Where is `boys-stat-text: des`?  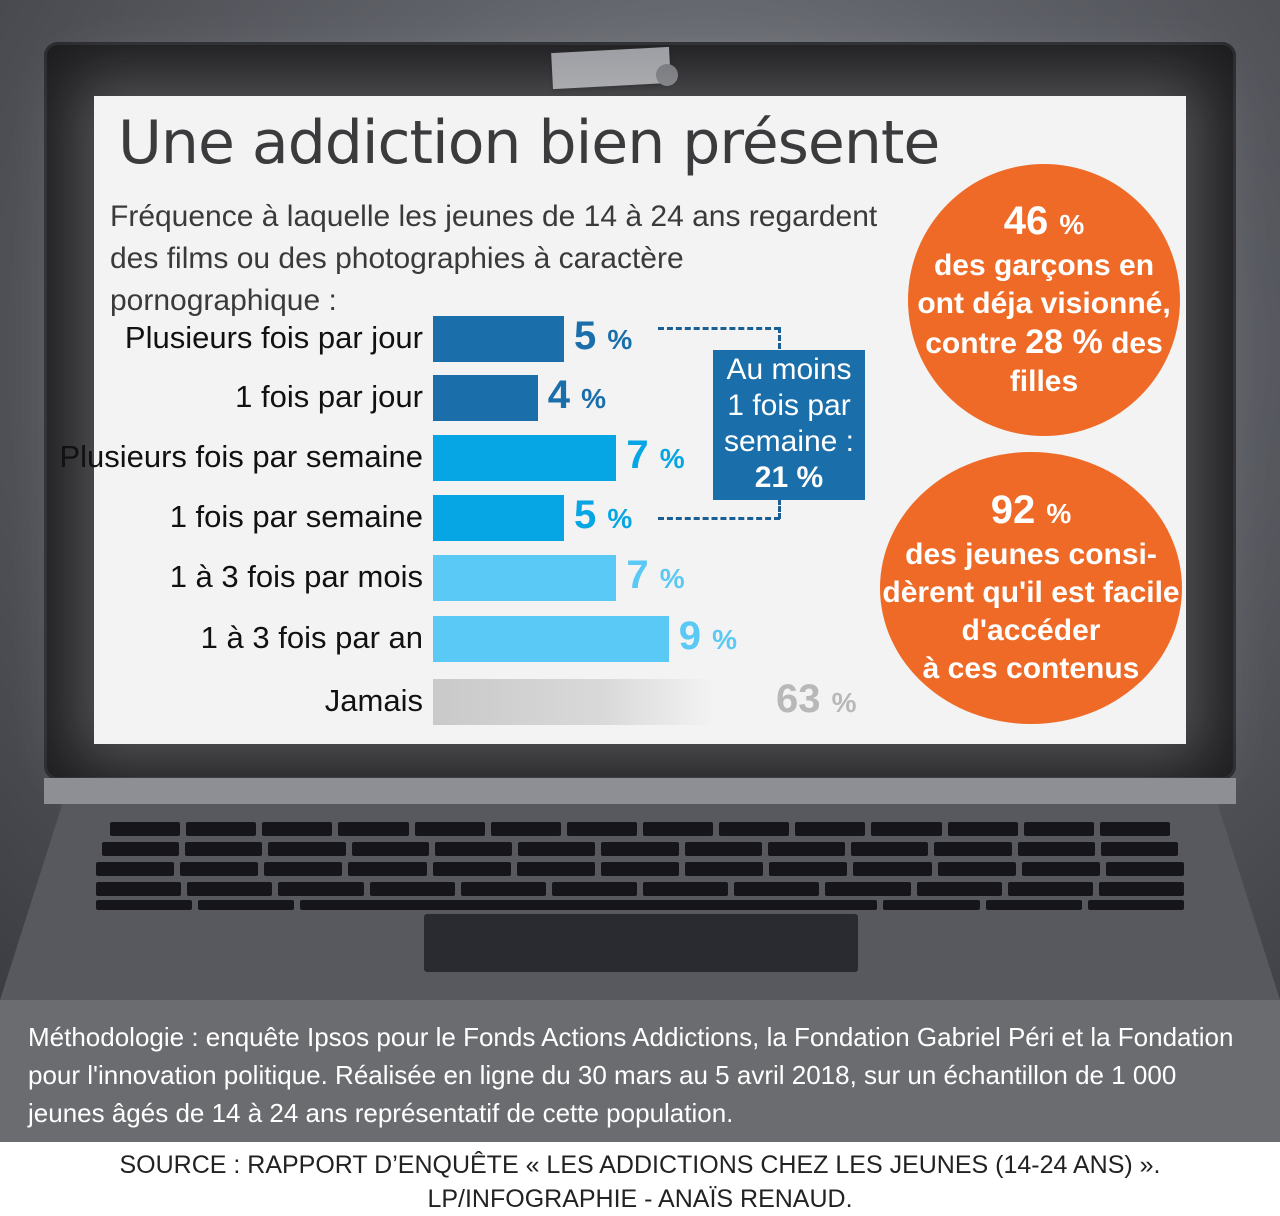 boys-stat-text: des is located at coordinates (1137, 343).